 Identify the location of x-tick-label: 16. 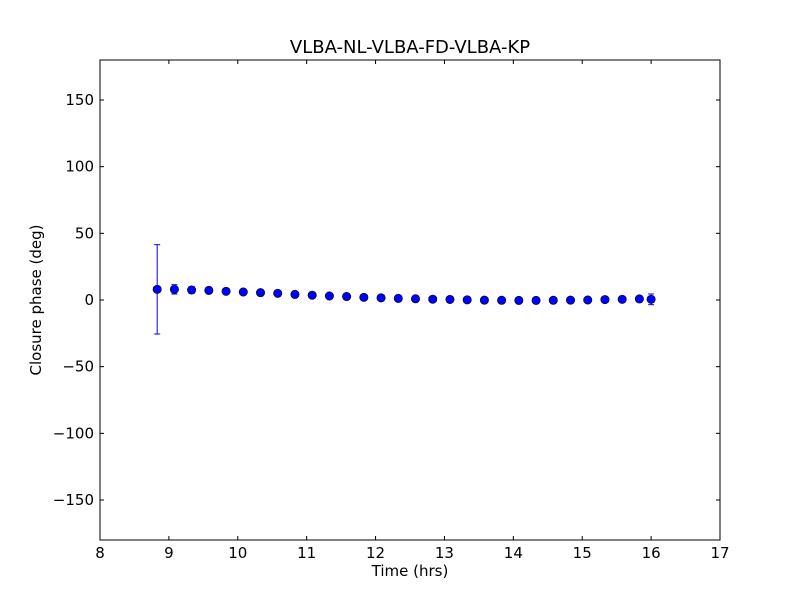
(651, 553).